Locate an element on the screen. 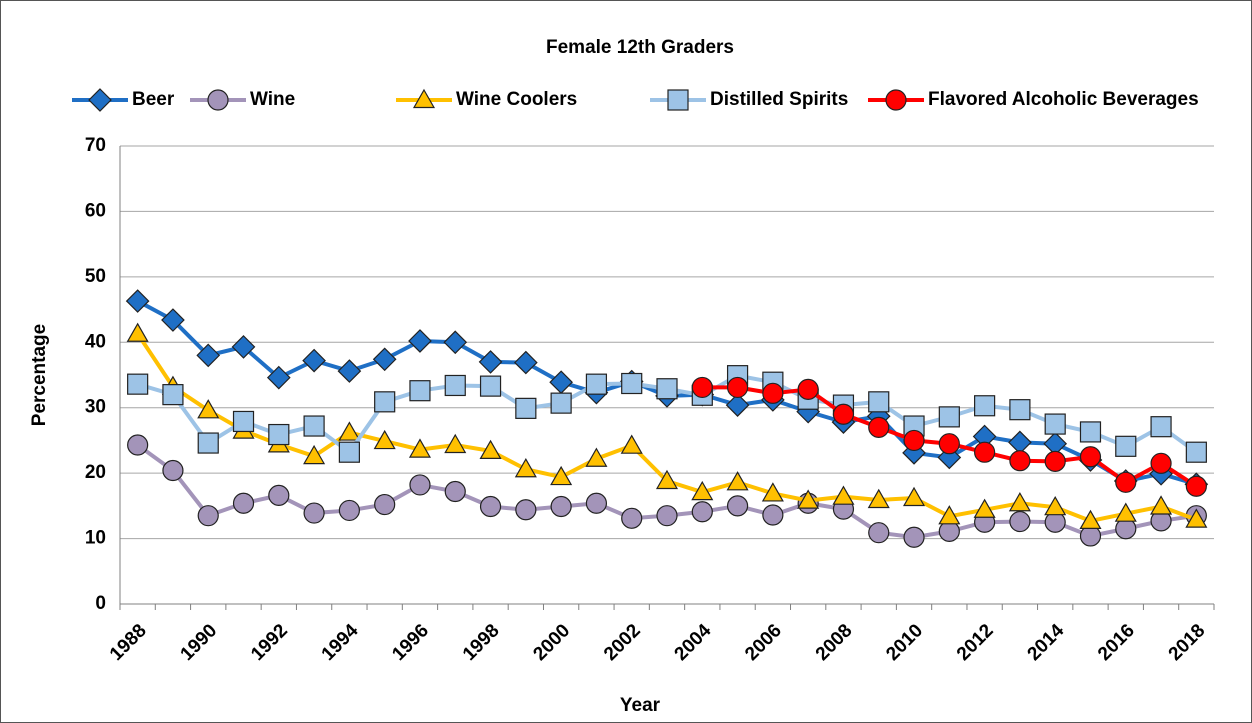 The width and height of the screenshot is (1252, 723). legend-label: Wine Coolers is located at coordinates (516, 99).